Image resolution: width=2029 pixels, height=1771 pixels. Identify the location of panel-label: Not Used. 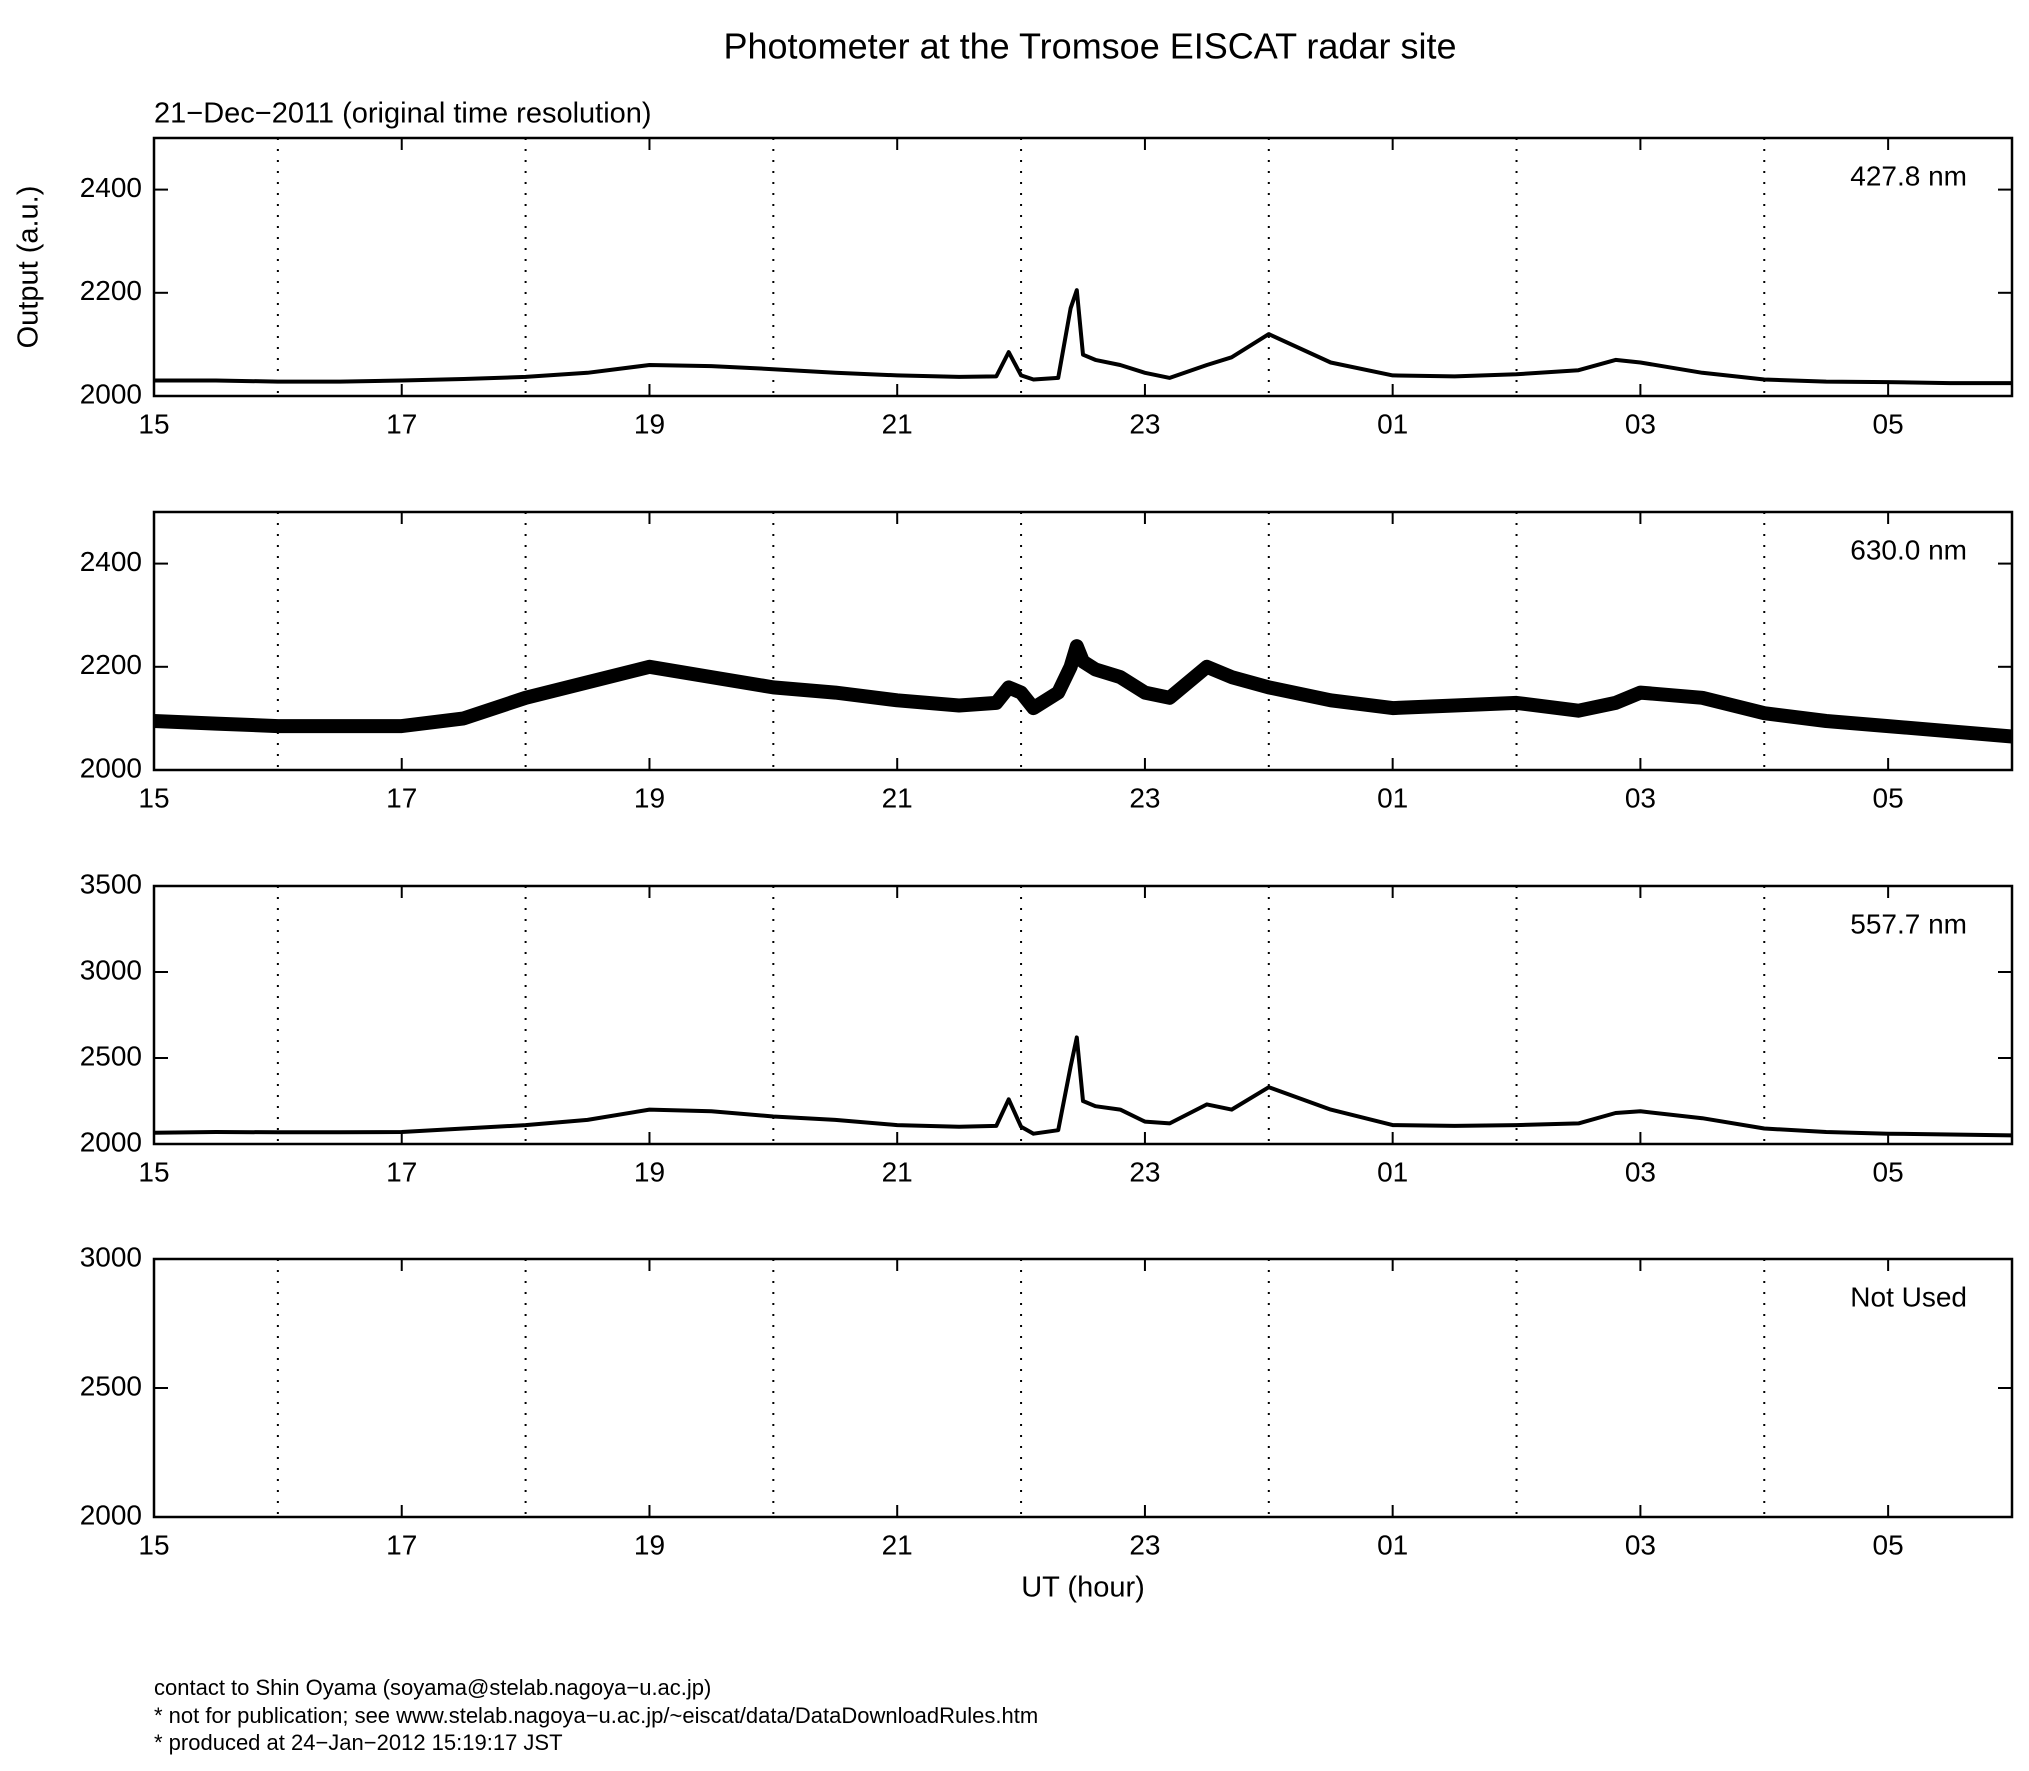
(1908, 1296).